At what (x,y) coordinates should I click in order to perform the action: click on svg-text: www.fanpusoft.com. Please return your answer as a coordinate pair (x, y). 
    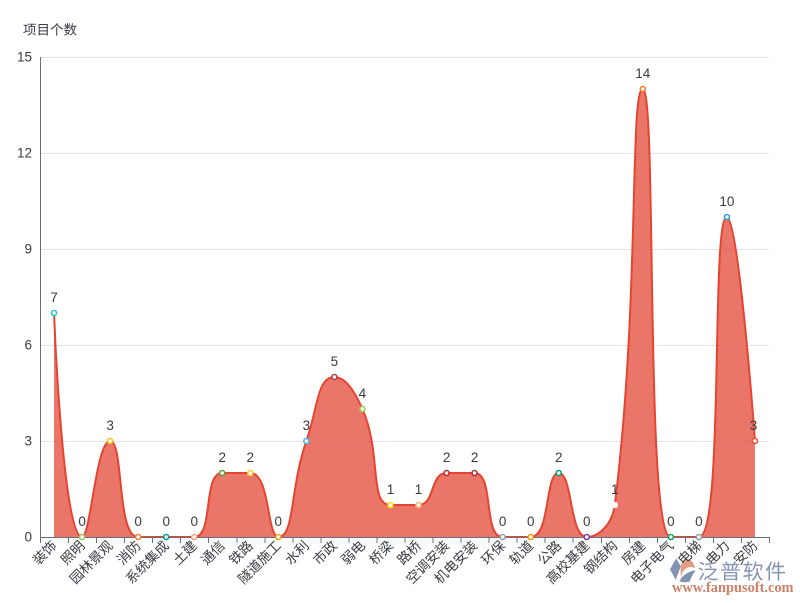
    Looking at the image, I should click on (733, 588).